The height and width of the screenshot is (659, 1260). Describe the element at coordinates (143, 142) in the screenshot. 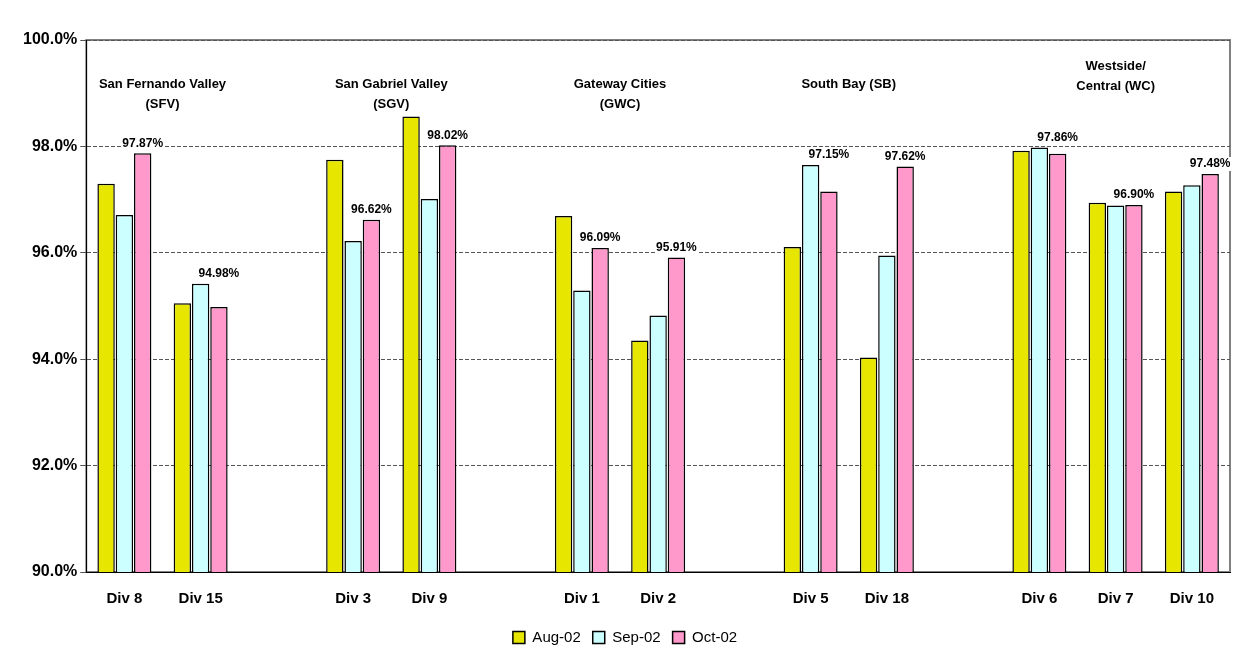

I see `data-label: 97.87%` at that location.